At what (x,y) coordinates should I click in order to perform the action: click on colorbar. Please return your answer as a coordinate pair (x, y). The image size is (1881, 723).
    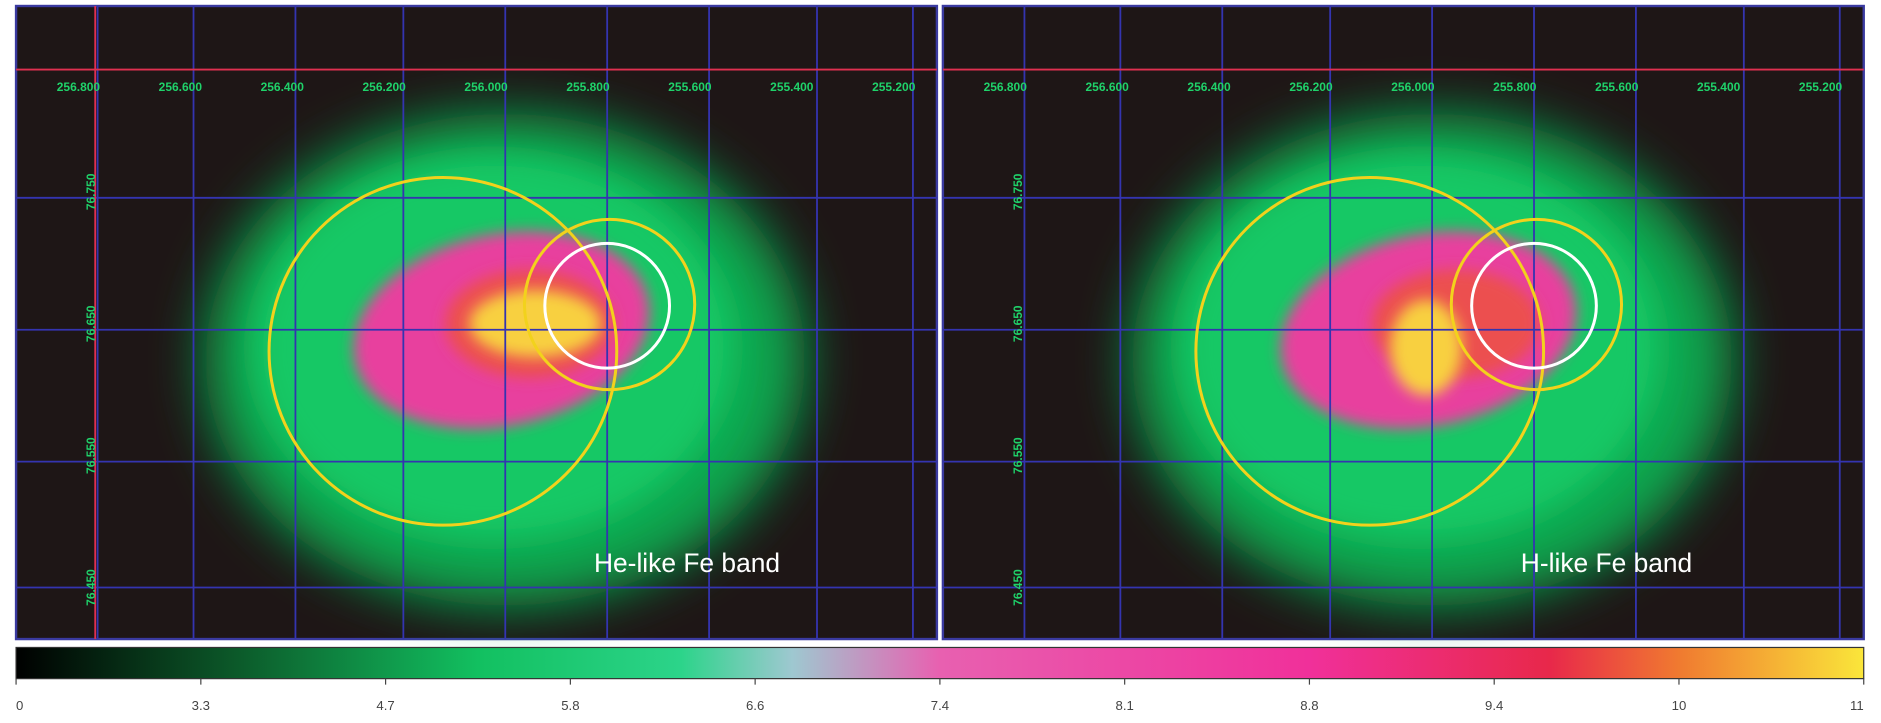
    Looking at the image, I should click on (940, 663).